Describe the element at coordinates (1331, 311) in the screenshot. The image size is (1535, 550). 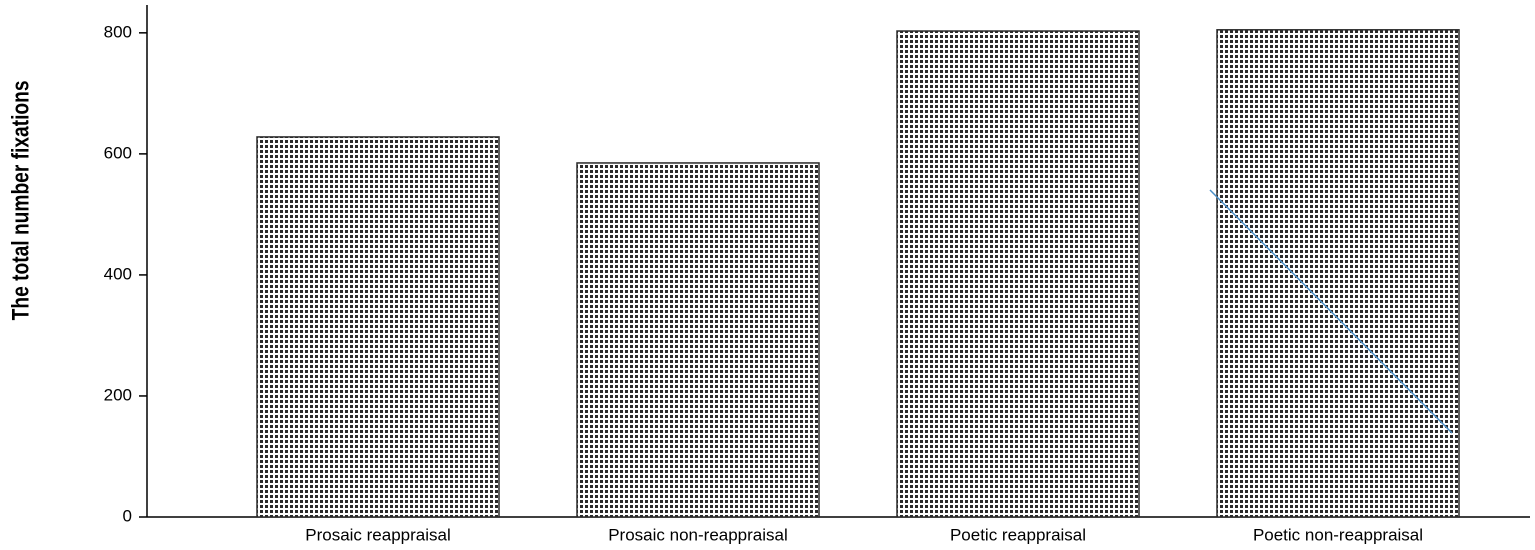
I see `annotation-stroke` at that location.